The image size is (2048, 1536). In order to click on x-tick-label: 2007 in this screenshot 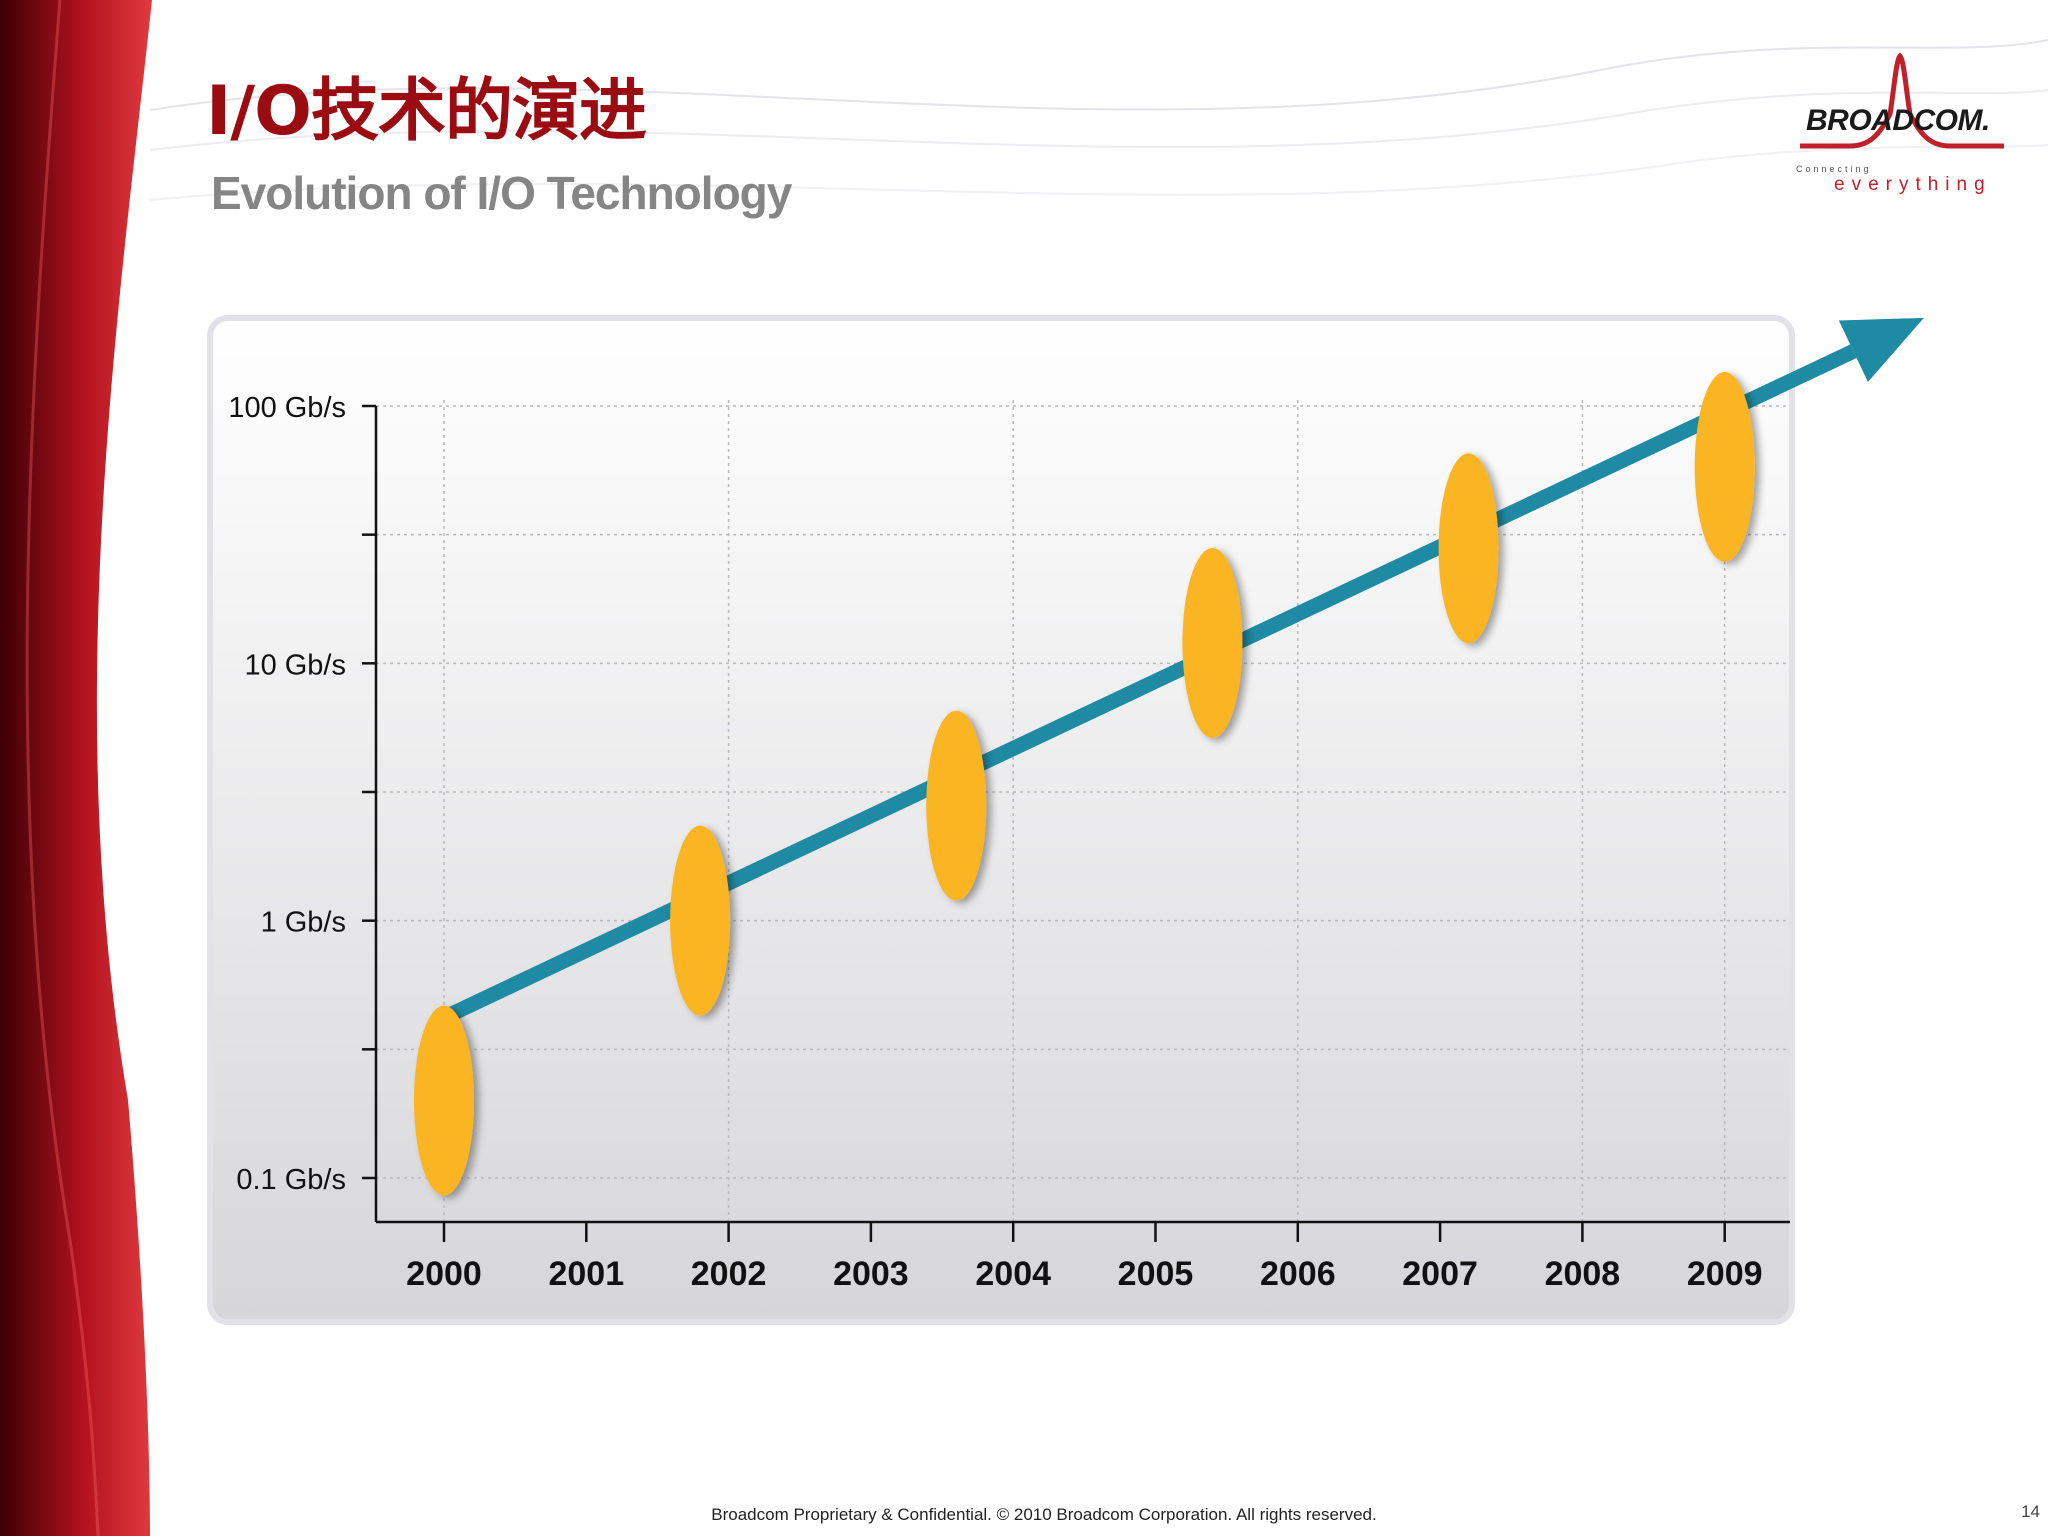, I will do `click(1440, 1274)`.